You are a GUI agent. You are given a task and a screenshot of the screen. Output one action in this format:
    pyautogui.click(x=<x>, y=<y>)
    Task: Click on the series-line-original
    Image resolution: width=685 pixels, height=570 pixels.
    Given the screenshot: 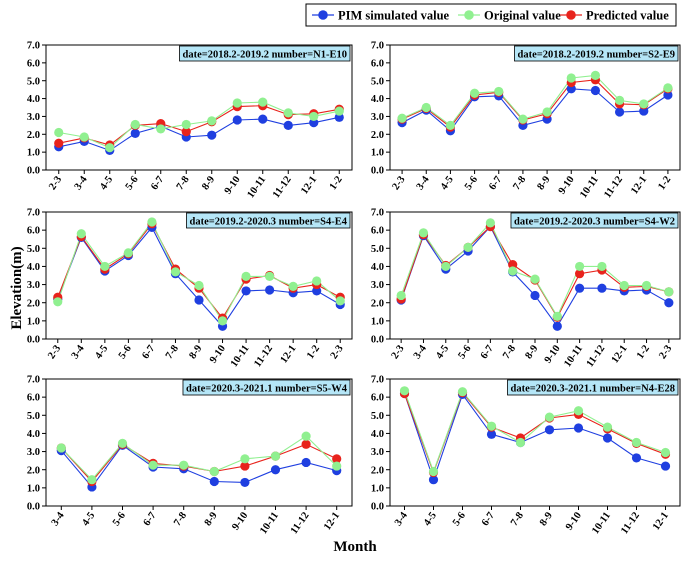 What is the action you would take?
    pyautogui.click(x=199, y=458)
    